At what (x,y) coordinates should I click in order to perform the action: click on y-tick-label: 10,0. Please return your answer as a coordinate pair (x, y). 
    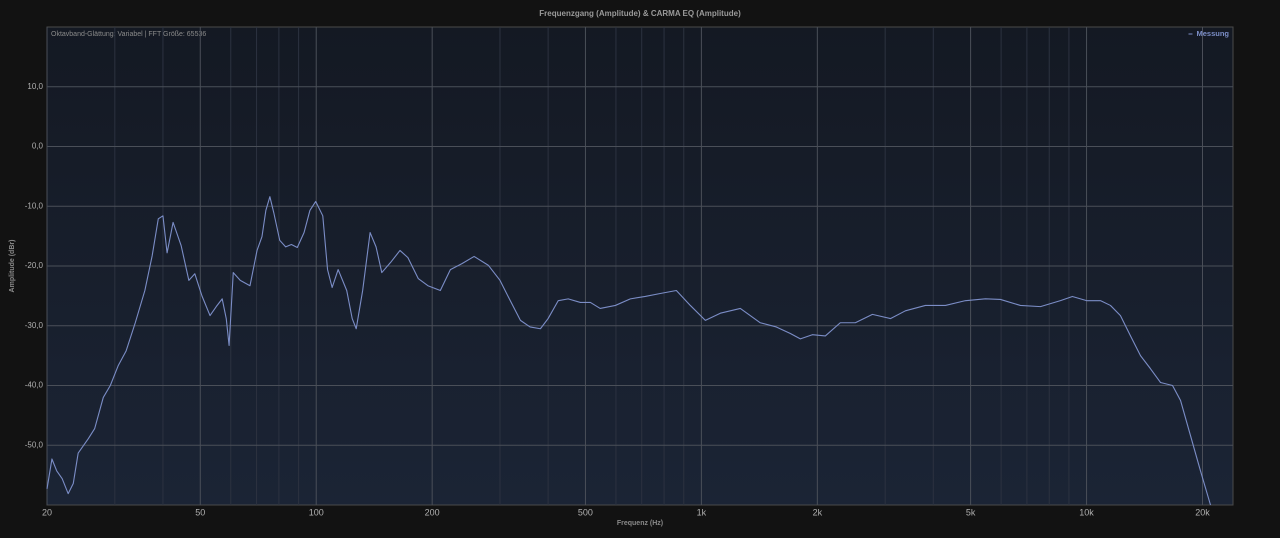
    Looking at the image, I should click on (35, 86).